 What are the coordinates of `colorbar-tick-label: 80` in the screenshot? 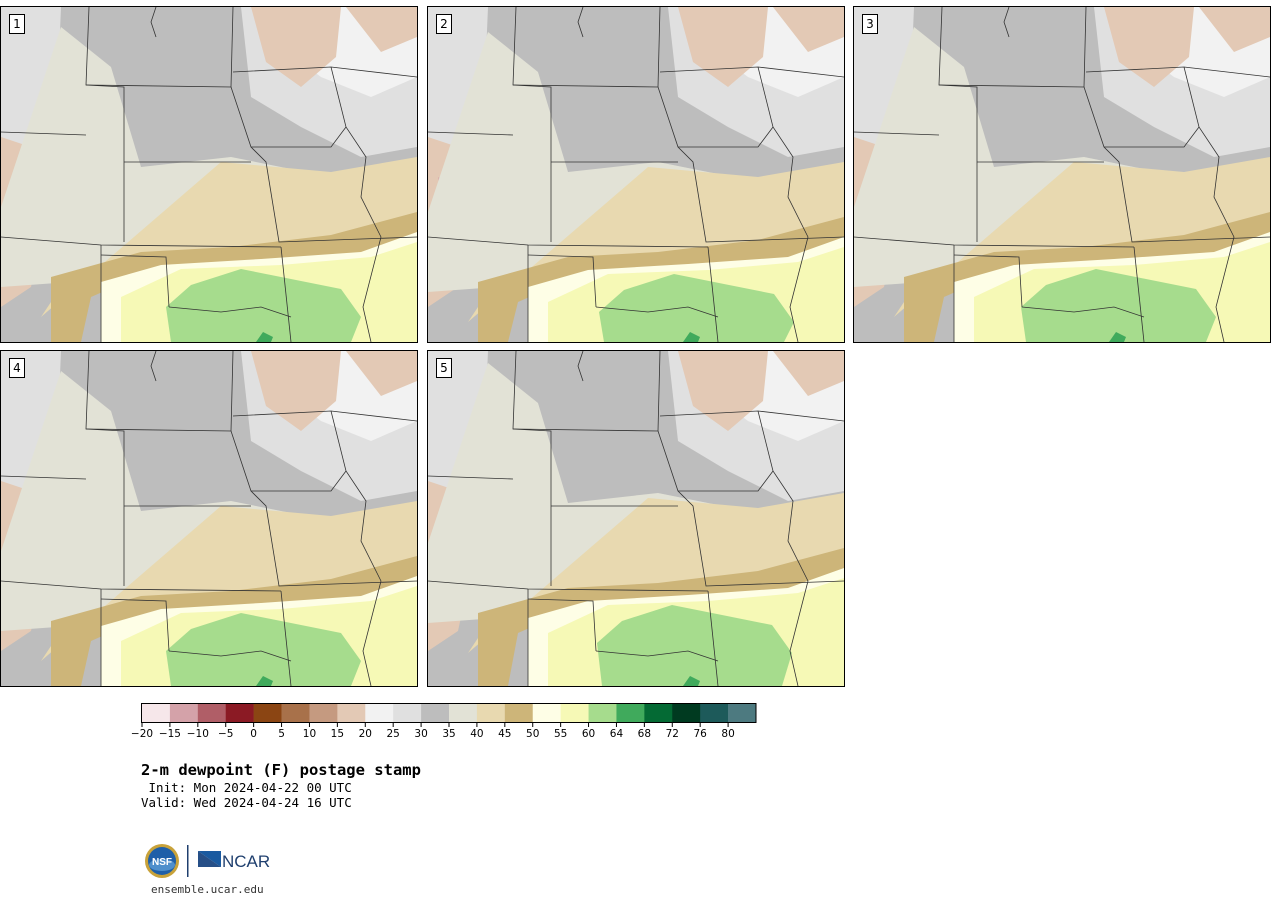 It's located at (728, 734).